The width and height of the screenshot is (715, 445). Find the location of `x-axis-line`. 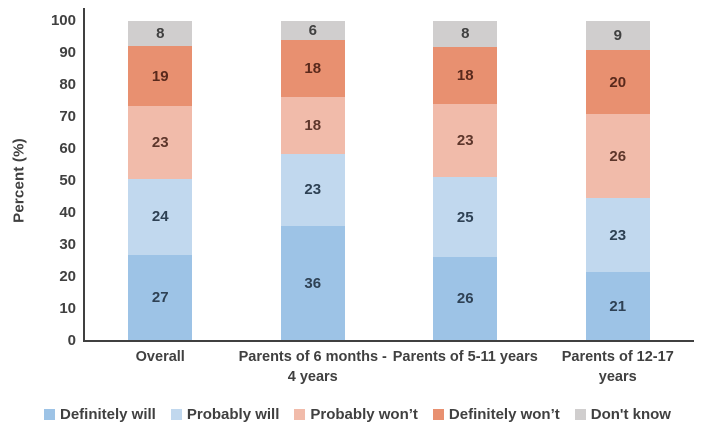

x-axis-line is located at coordinates (388, 341).